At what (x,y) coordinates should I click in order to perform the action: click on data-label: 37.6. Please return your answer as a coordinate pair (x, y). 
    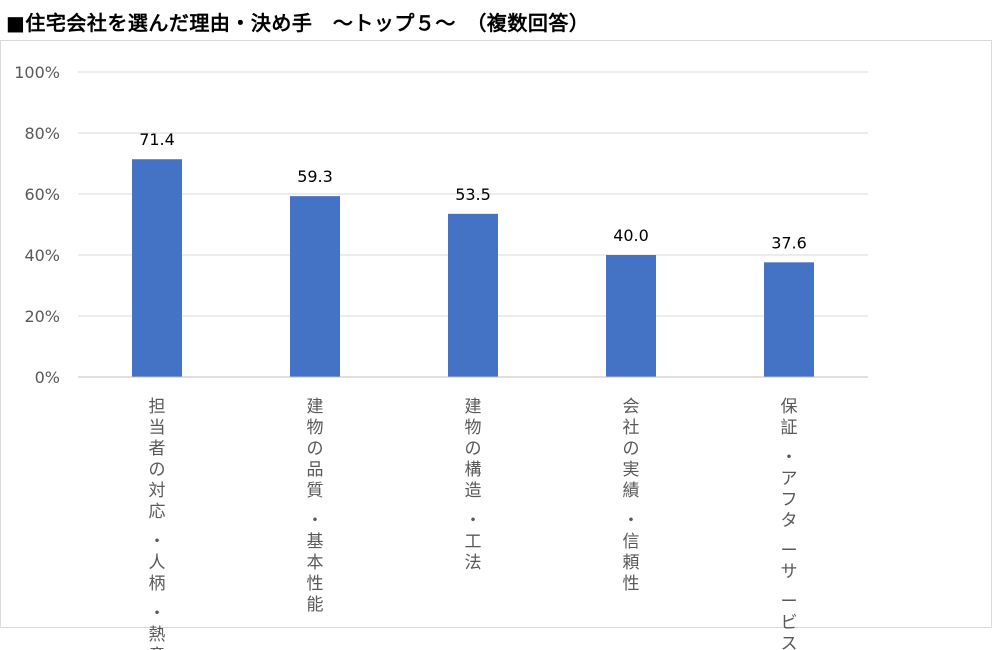
    Looking at the image, I should click on (789, 242).